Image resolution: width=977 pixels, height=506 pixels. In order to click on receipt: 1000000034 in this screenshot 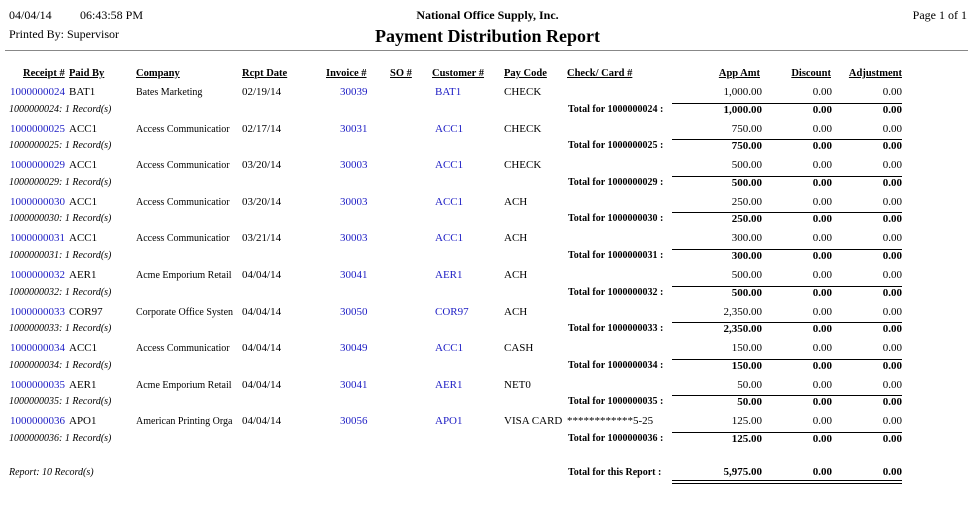, I will do `click(37, 348)`.